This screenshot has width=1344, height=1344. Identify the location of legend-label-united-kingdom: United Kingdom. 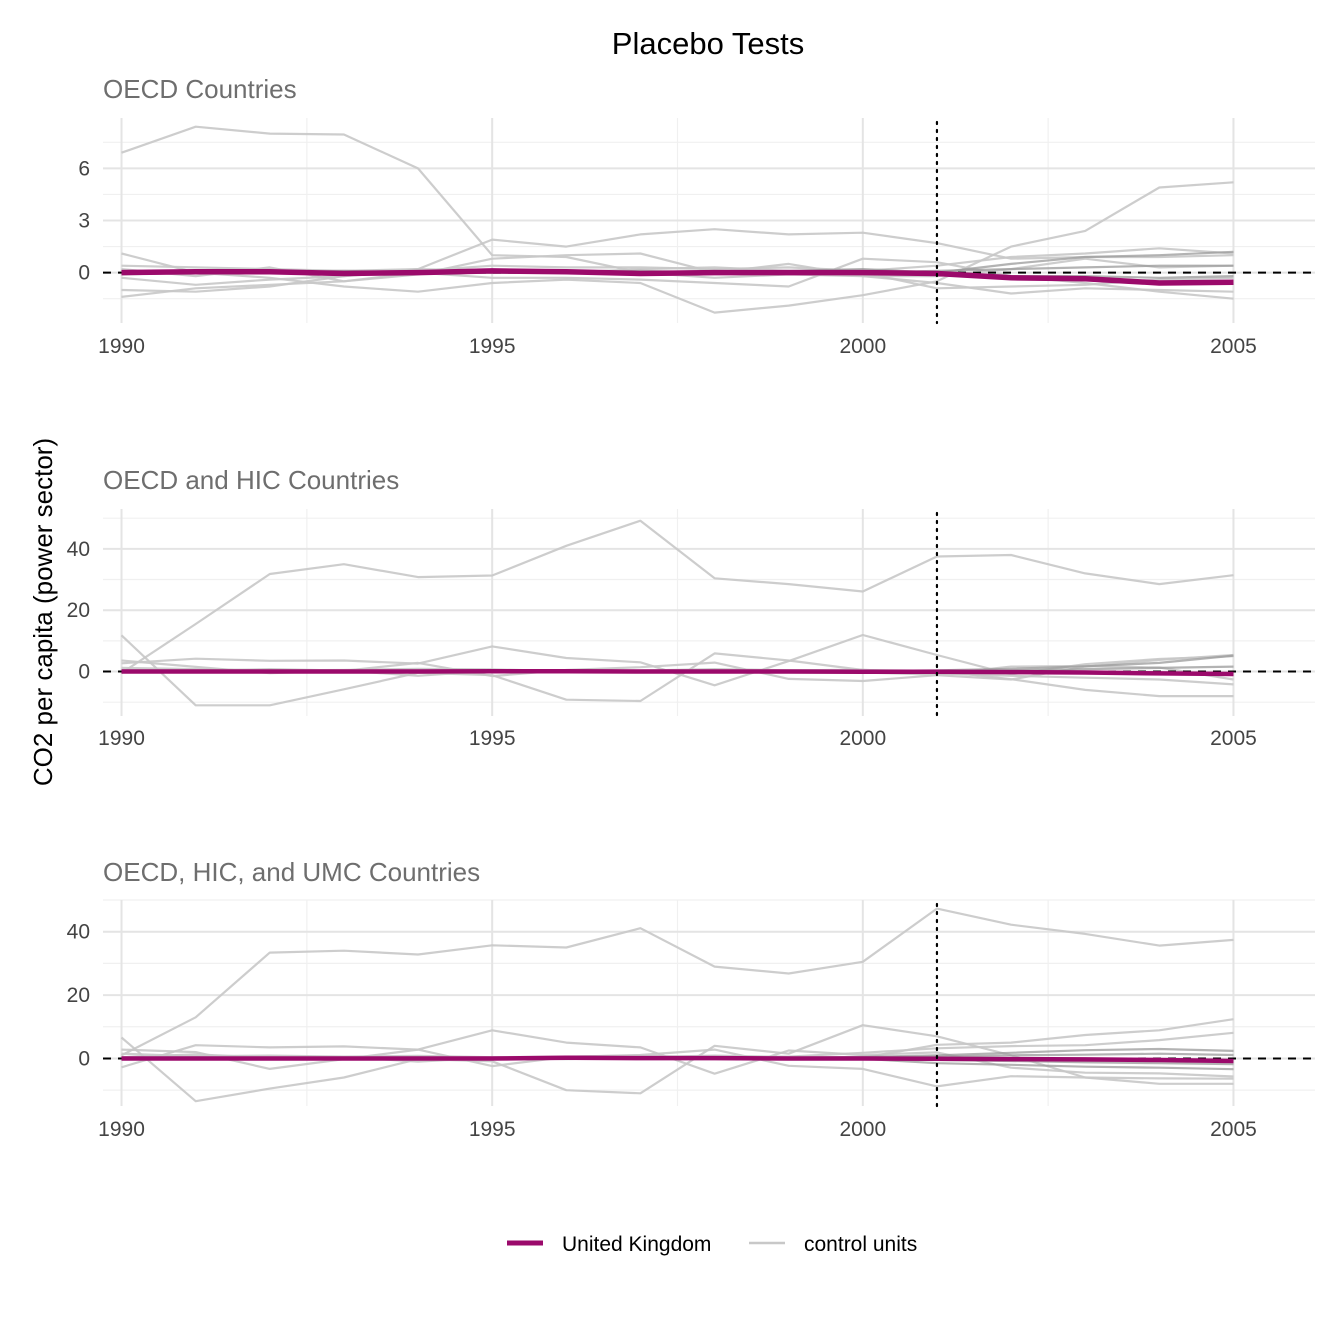
(636, 1244).